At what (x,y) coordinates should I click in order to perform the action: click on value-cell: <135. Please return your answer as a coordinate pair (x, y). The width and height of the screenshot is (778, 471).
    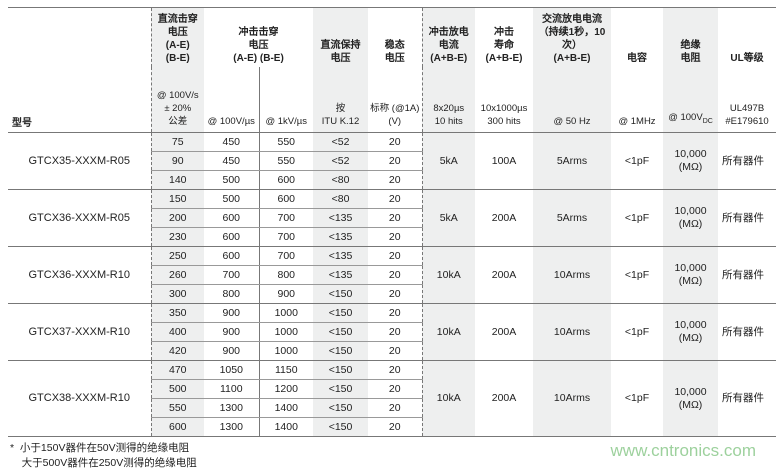
    Looking at the image, I should click on (341, 218).